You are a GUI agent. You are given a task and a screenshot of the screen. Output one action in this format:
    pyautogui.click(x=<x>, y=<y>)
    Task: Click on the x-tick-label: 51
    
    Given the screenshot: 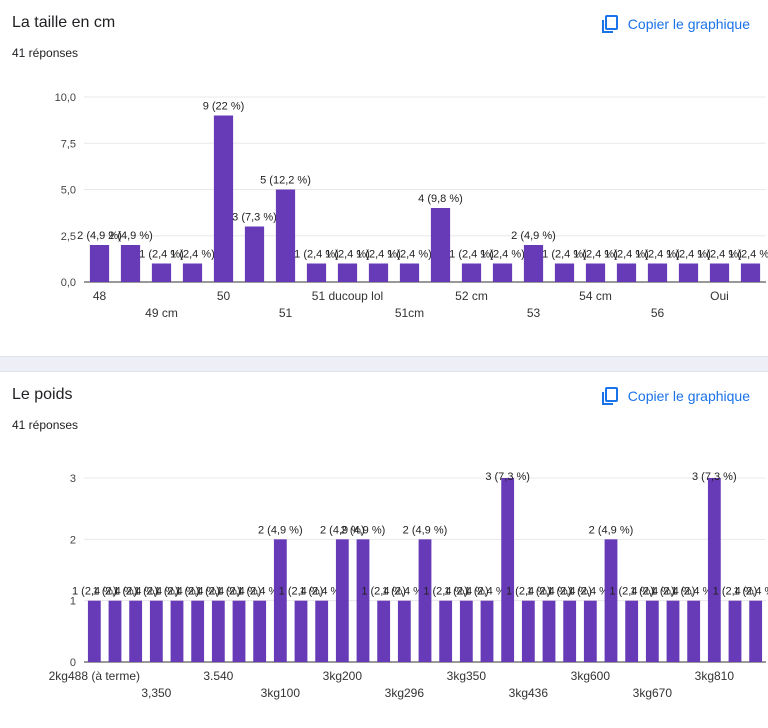 What is the action you would take?
    pyautogui.click(x=286, y=313)
    